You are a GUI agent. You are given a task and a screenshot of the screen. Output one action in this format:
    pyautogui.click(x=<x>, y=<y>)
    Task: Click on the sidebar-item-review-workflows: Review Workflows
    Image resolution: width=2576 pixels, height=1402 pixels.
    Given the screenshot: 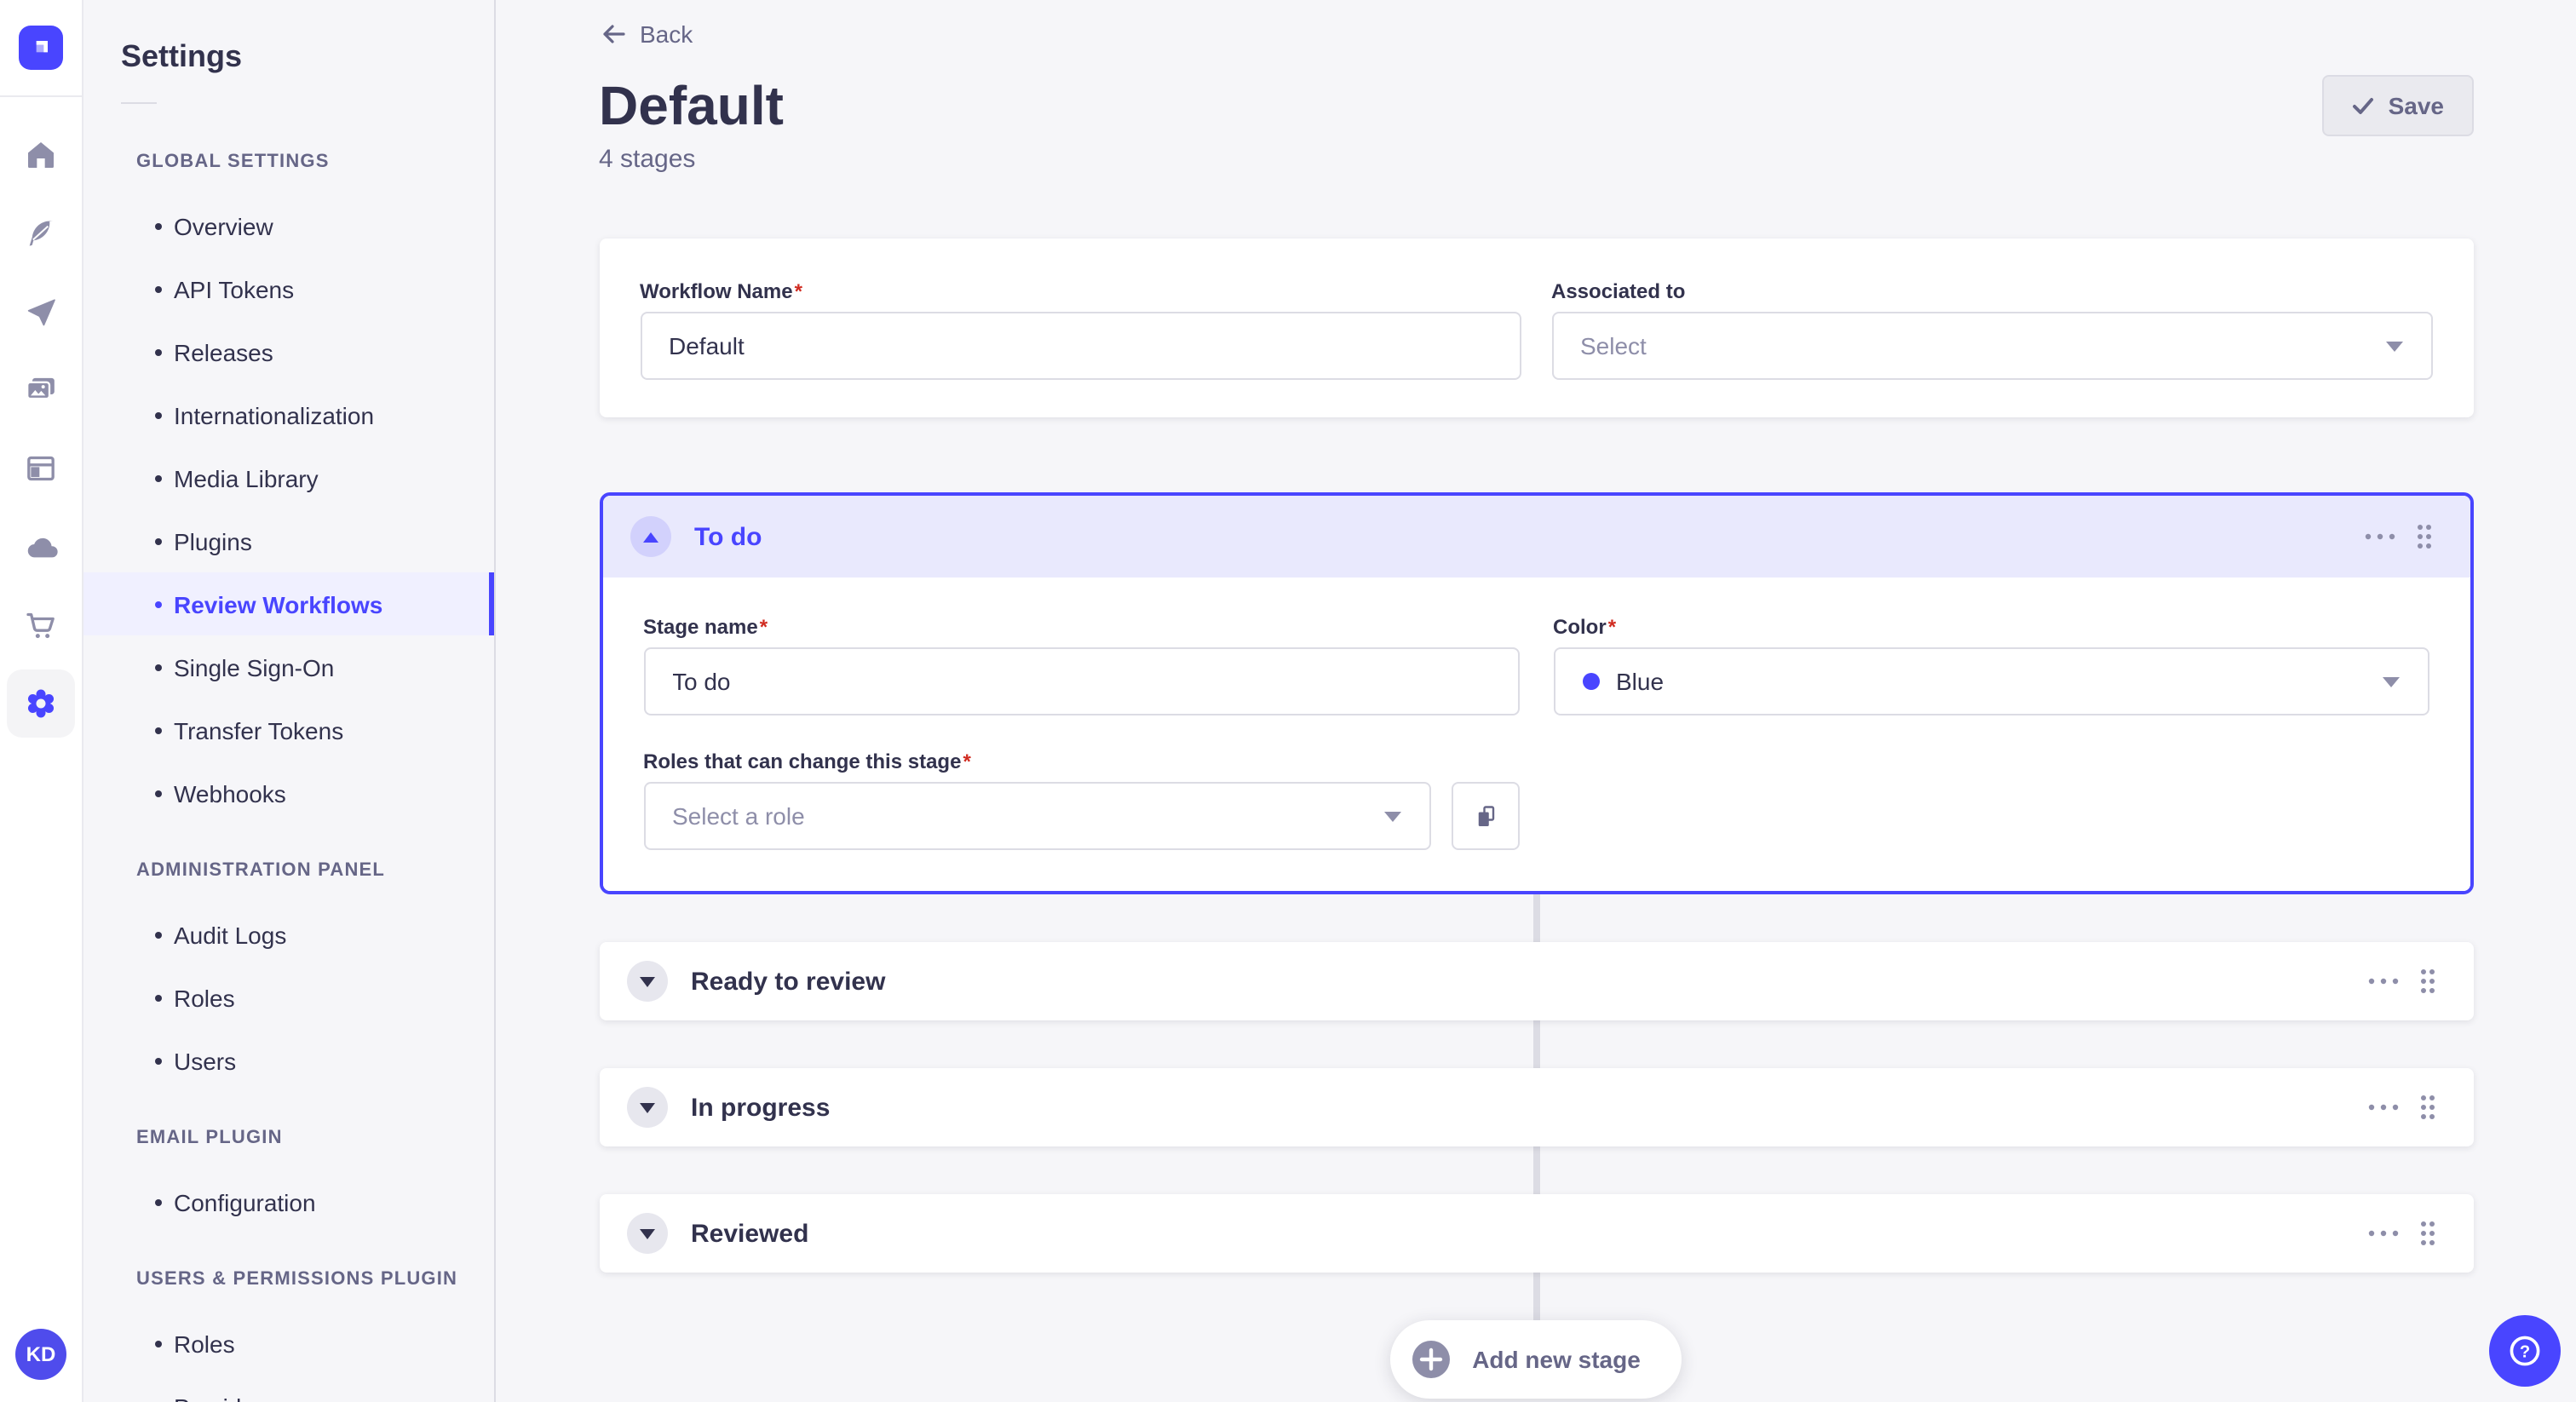 What is the action you would take?
    pyautogui.click(x=289, y=603)
    